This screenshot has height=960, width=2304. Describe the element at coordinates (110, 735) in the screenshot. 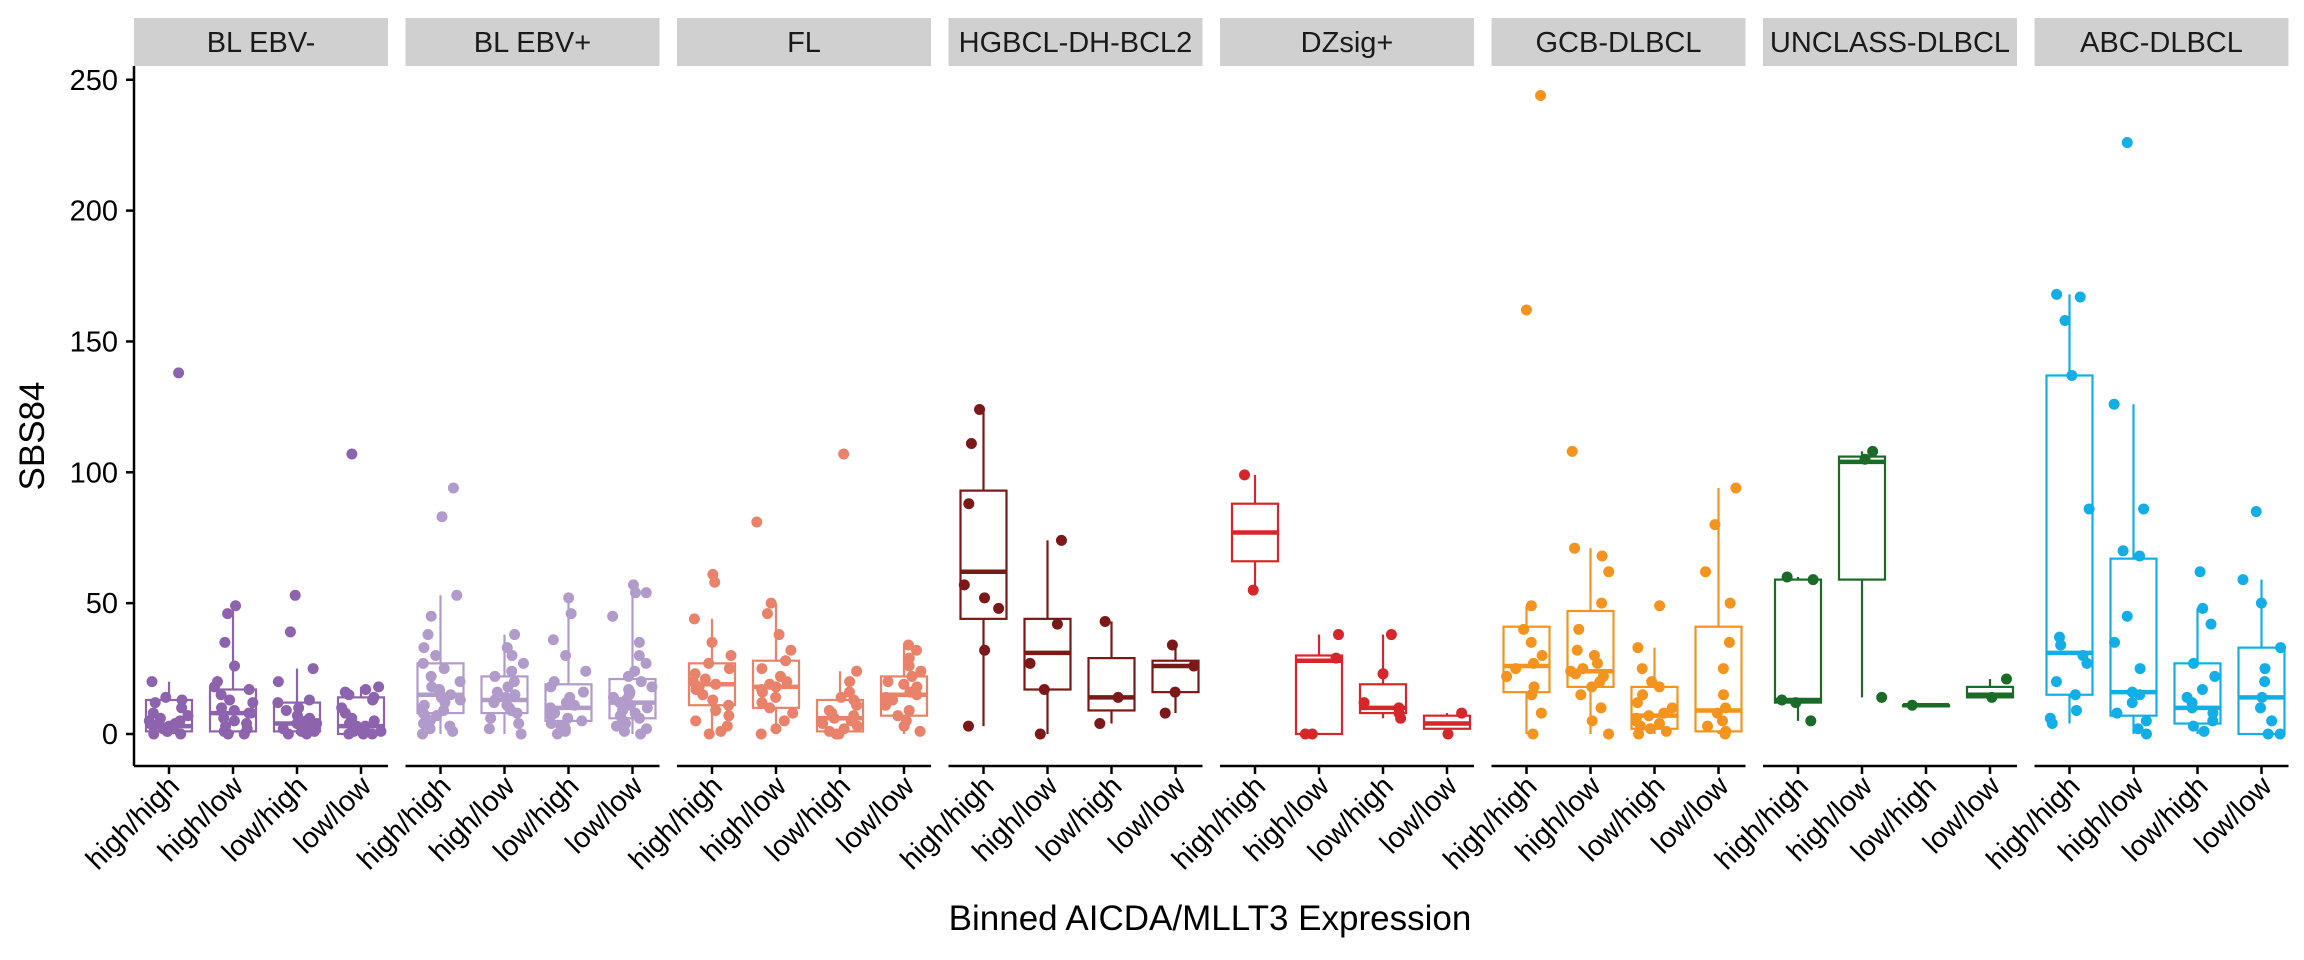

I see `y-tick-label: 0` at that location.